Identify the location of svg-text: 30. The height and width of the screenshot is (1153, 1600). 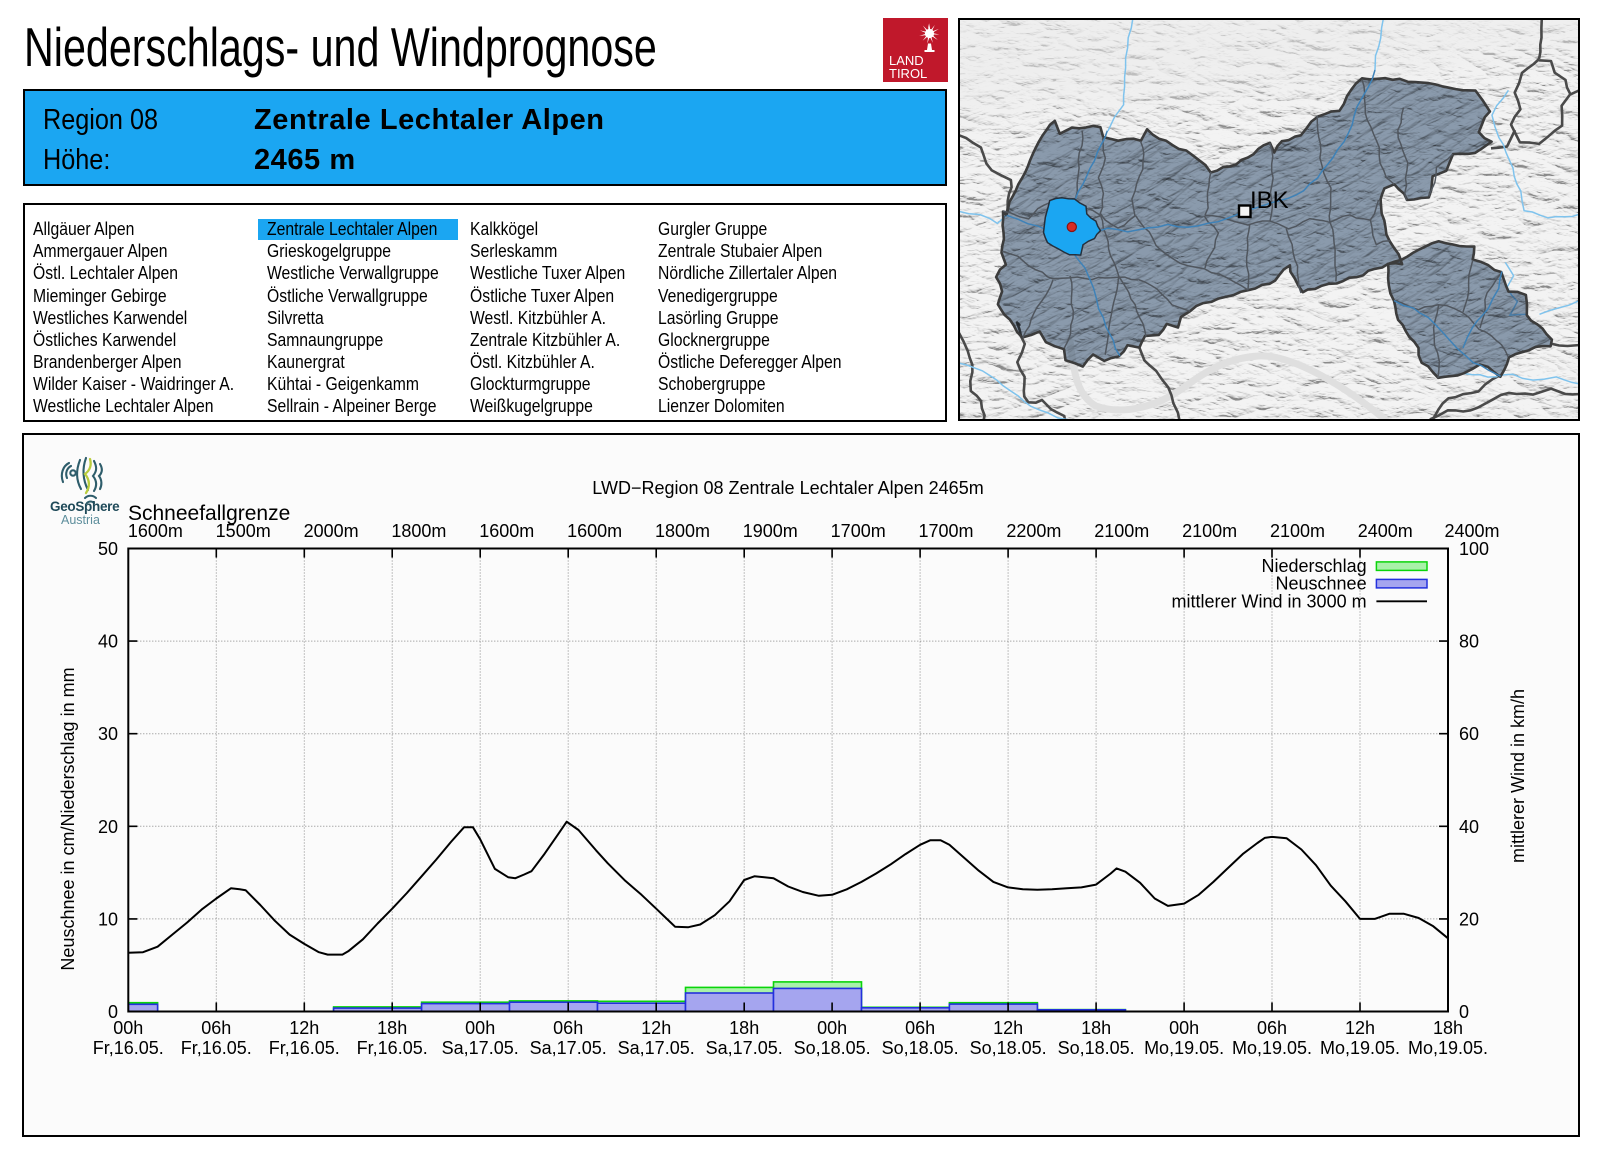
(108, 734).